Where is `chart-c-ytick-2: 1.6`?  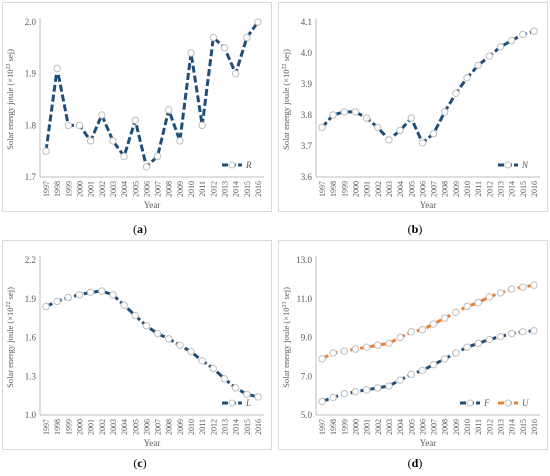
chart-c-ytick-2: 1.6 is located at coordinates (31, 338).